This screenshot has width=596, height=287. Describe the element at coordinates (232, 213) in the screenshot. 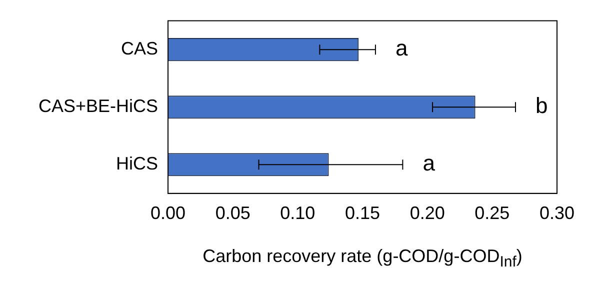

I see `x-tick-label: 0.05` at that location.